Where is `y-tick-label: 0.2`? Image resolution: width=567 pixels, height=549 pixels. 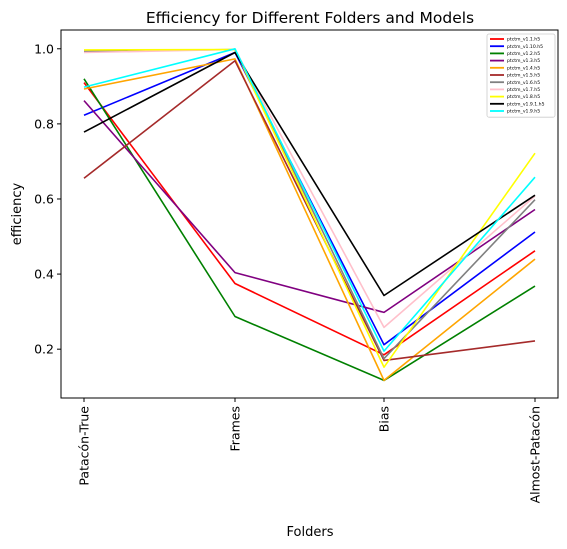
y-tick-label: 0.2 is located at coordinates (44, 349).